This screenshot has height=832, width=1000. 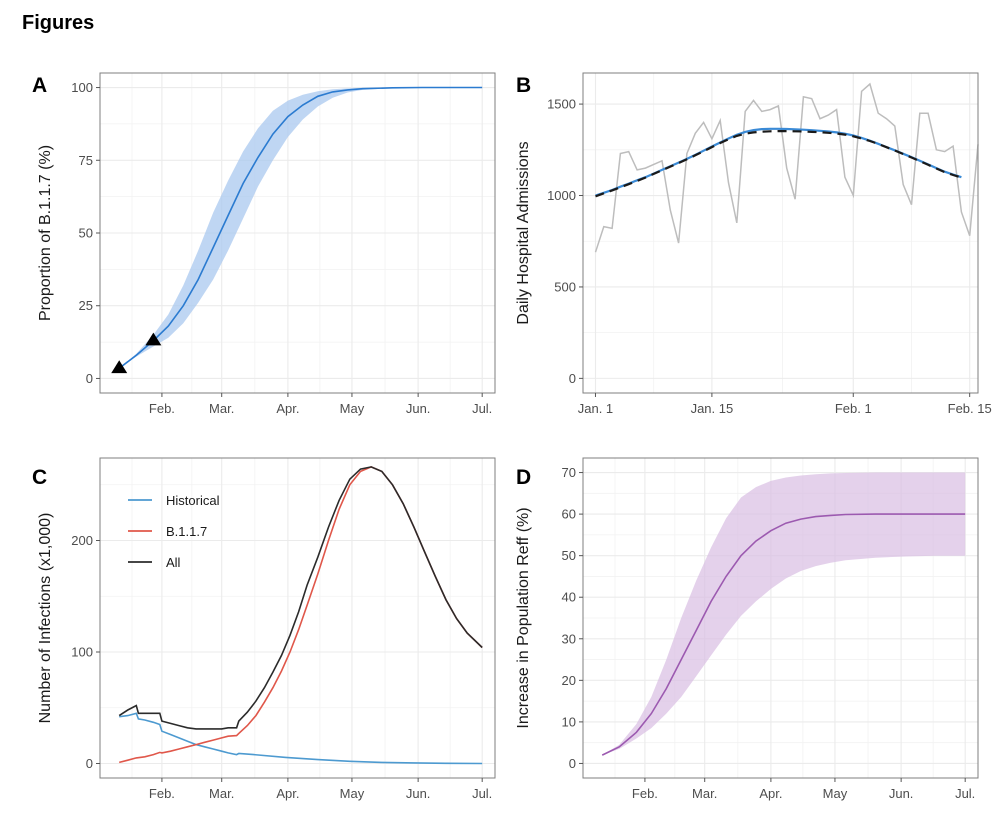 What do you see at coordinates (523, 617) in the screenshot?
I see `y-axis-title: Increase in Population Reff (%)` at bounding box center [523, 617].